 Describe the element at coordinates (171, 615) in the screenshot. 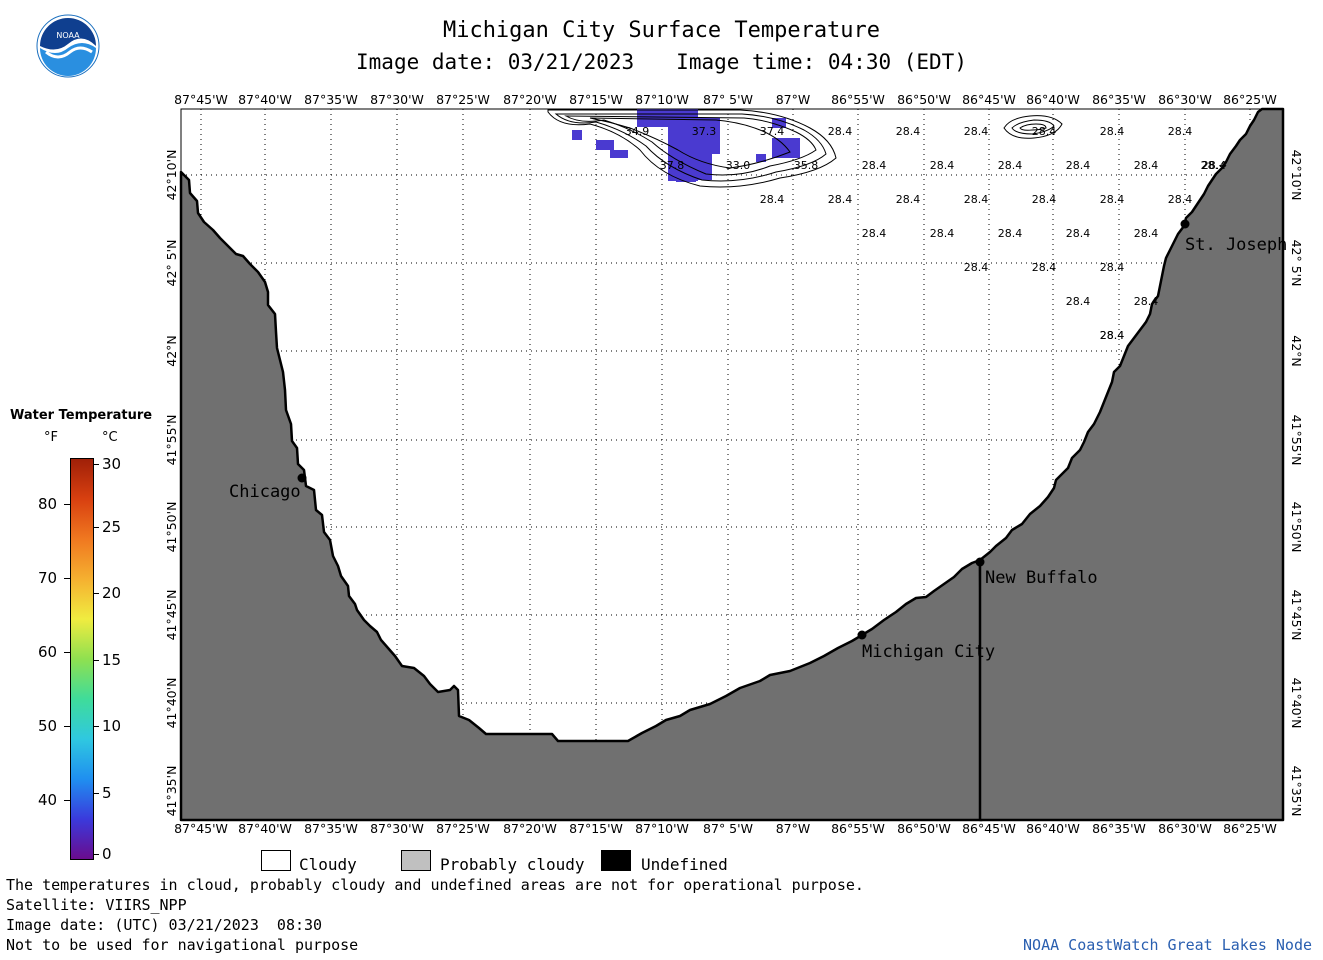

I see `lat-tick-left: 41°45'N` at that location.